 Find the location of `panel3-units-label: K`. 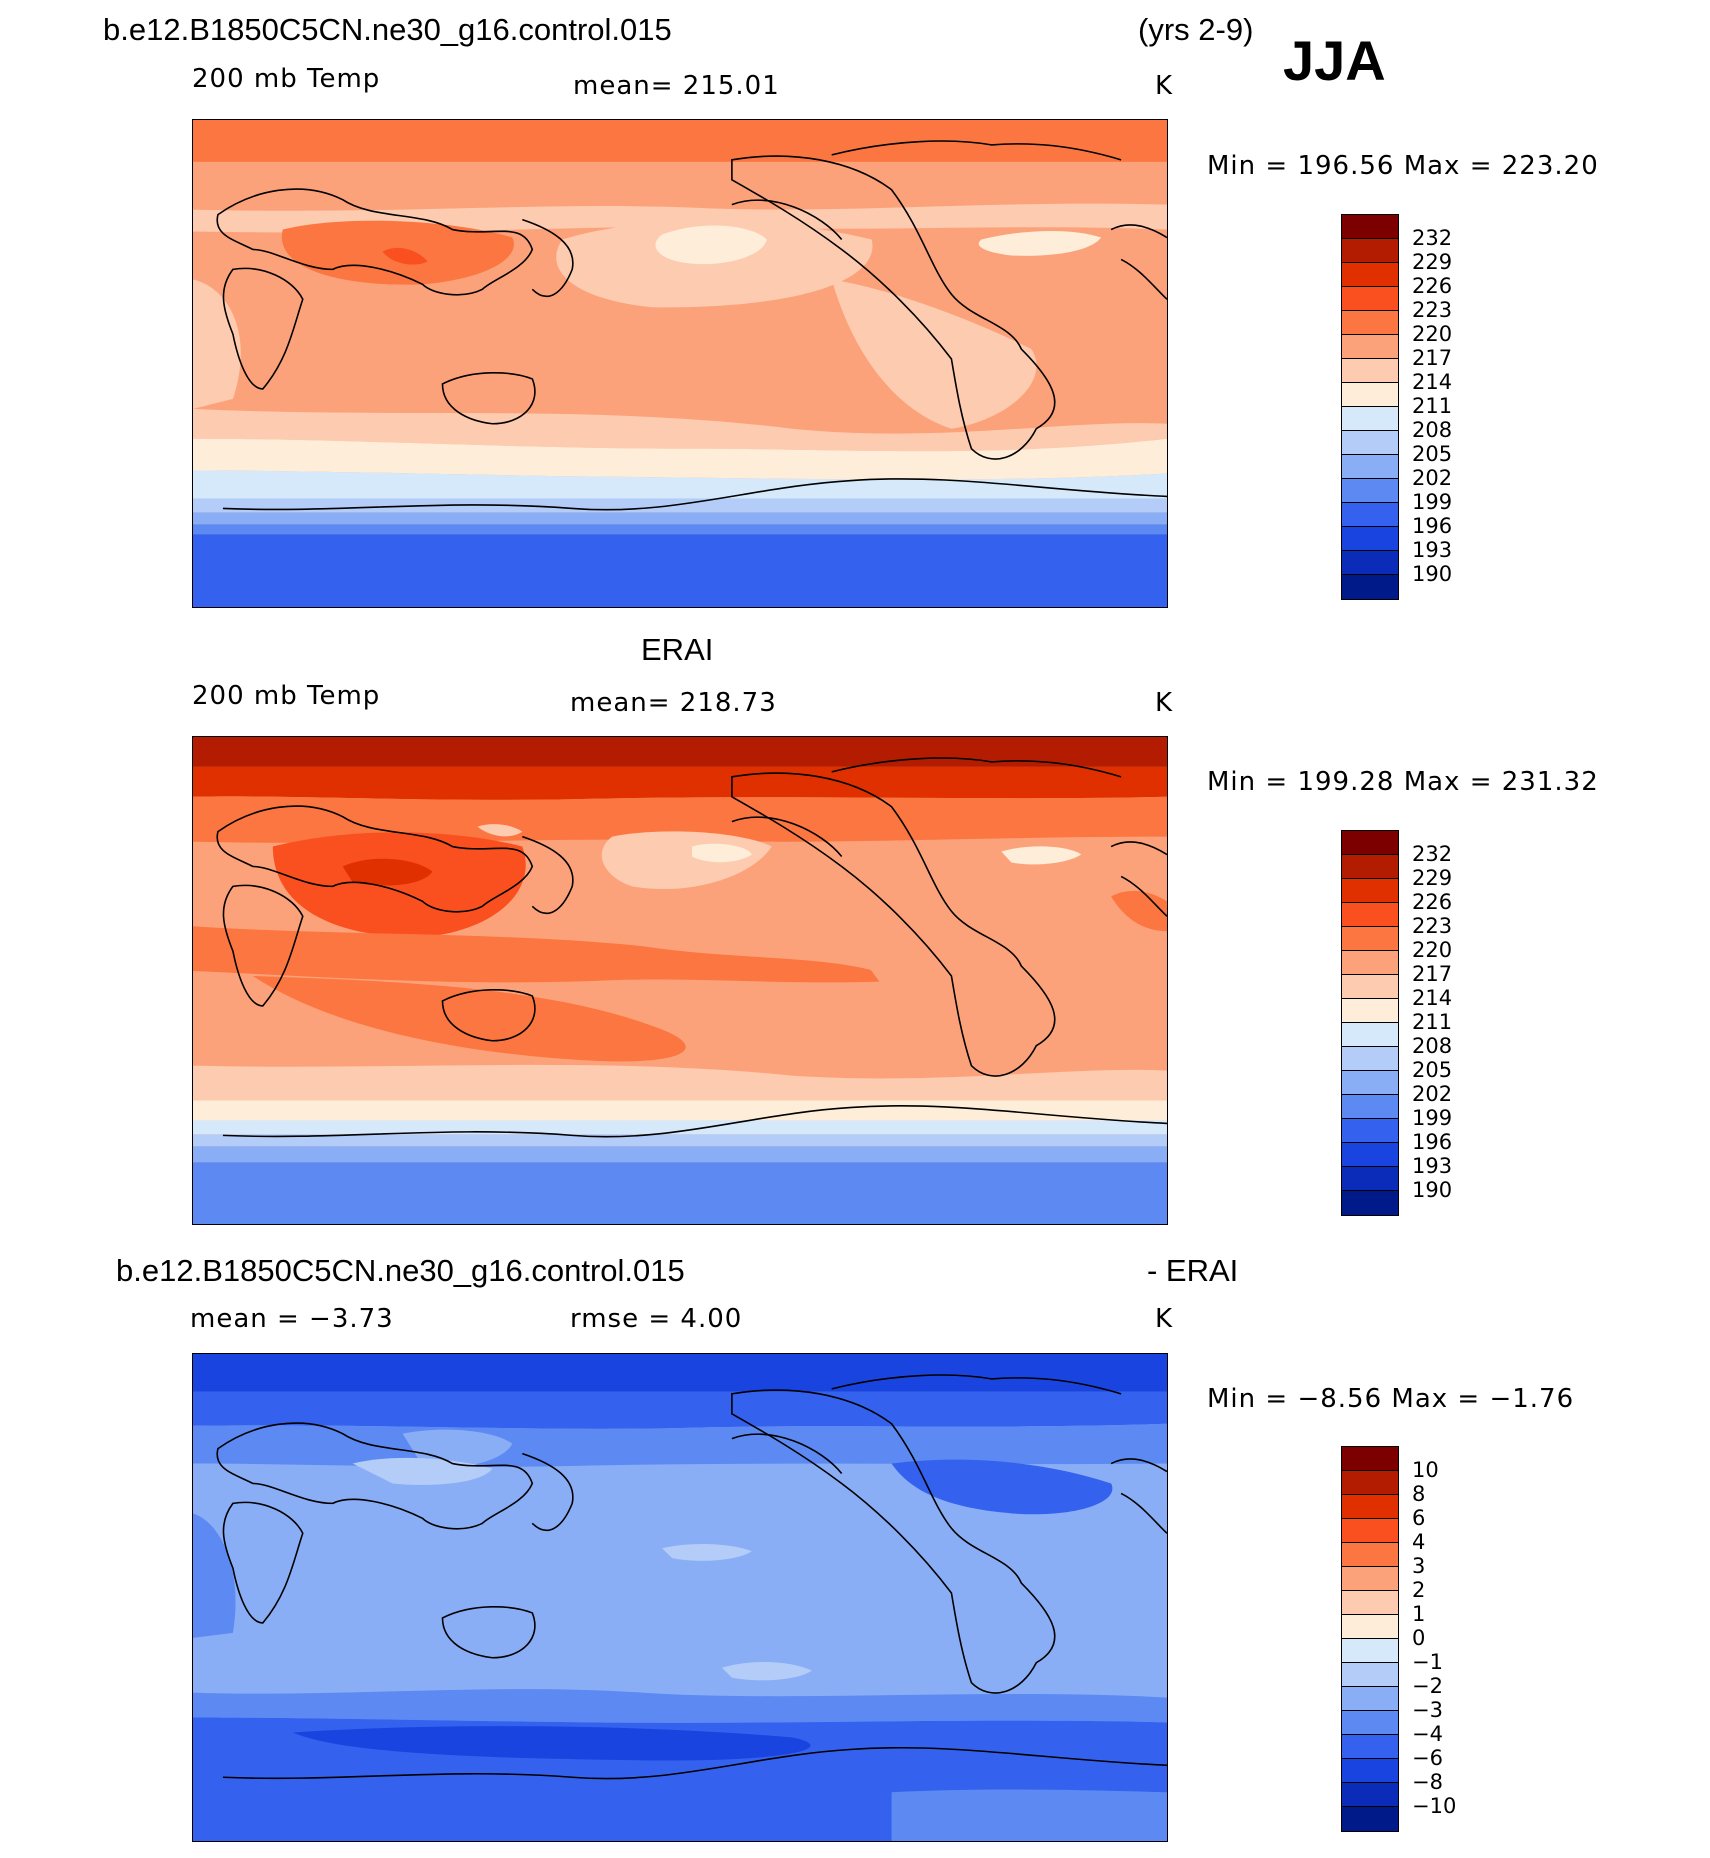

panel3-units-label: K is located at coordinates (1164, 1319).